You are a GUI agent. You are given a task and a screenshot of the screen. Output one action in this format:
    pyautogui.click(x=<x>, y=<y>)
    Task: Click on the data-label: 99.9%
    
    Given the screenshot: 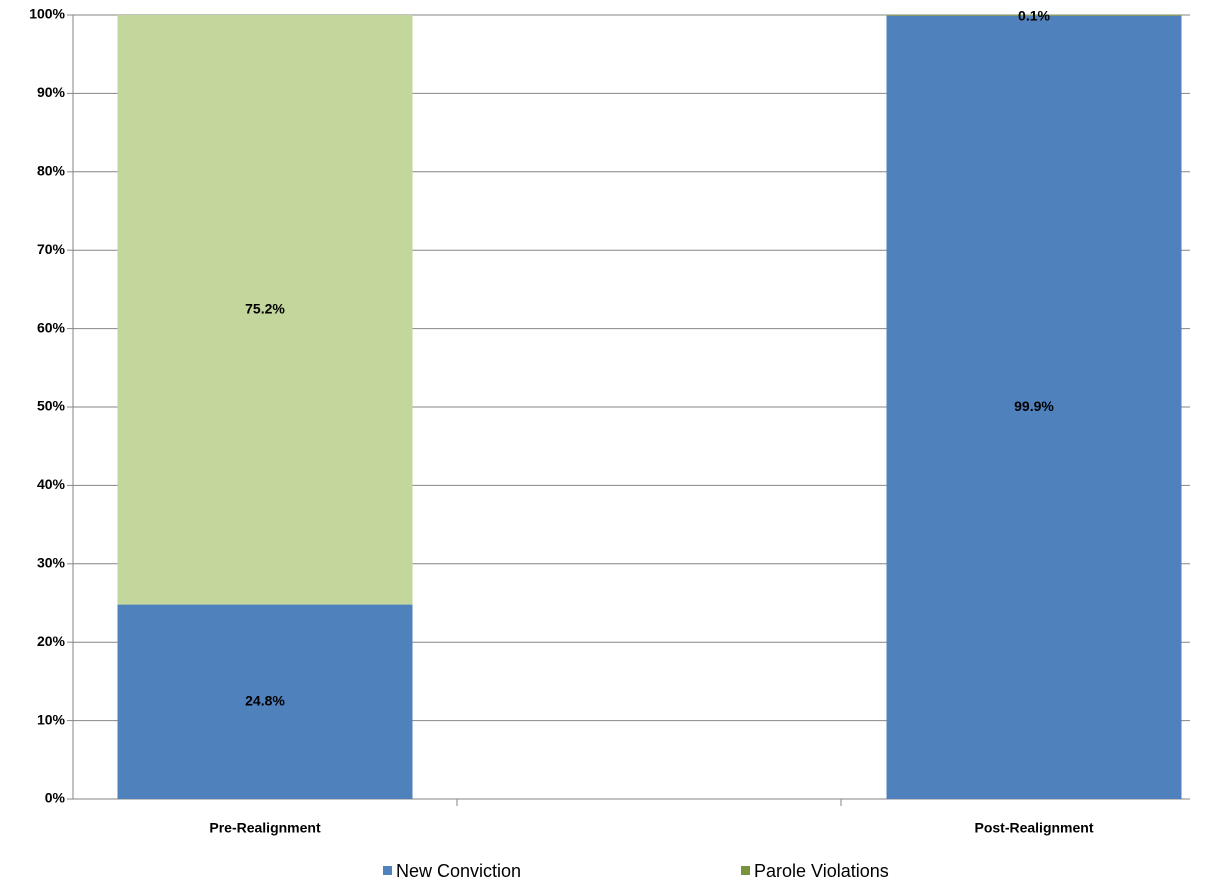 What is the action you would take?
    pyautogui.click(x=1034, y=406)
    